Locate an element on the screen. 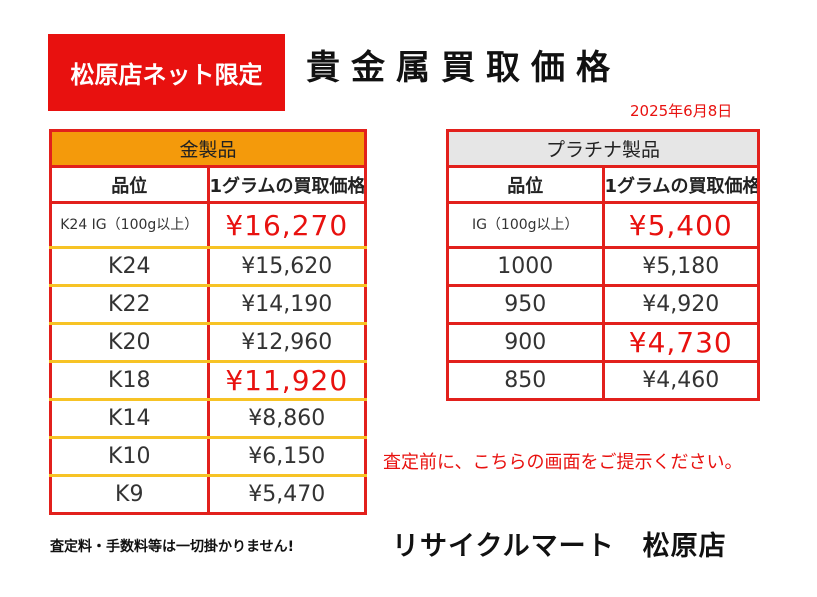 Image resolution: width=817 pixels, height=597 pixels. table-row: K24 ¥15,620 is located at coordinates (208, 267).